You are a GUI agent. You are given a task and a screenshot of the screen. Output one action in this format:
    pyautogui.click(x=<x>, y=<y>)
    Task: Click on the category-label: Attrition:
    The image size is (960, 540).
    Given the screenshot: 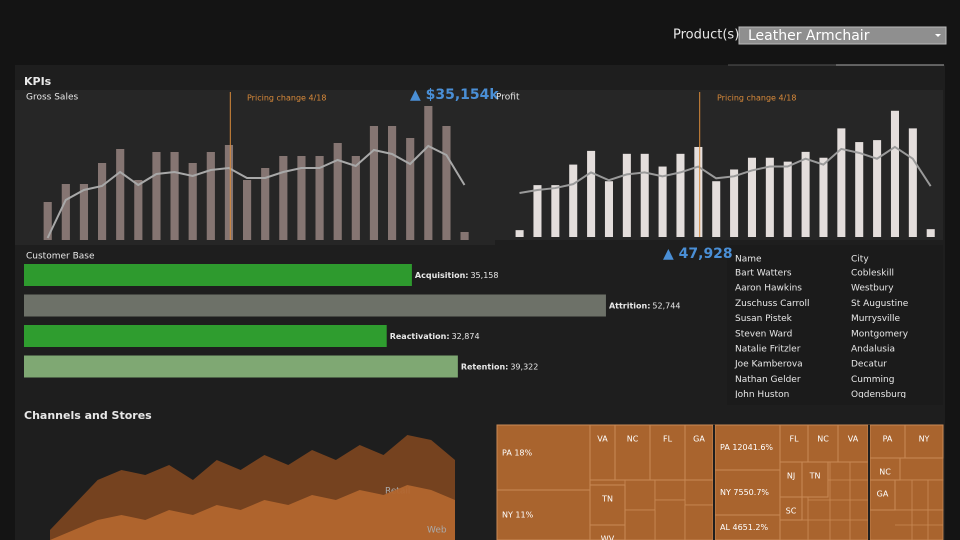 What is the action you would take?
    pyautogui.click(x=629, y=305)
    